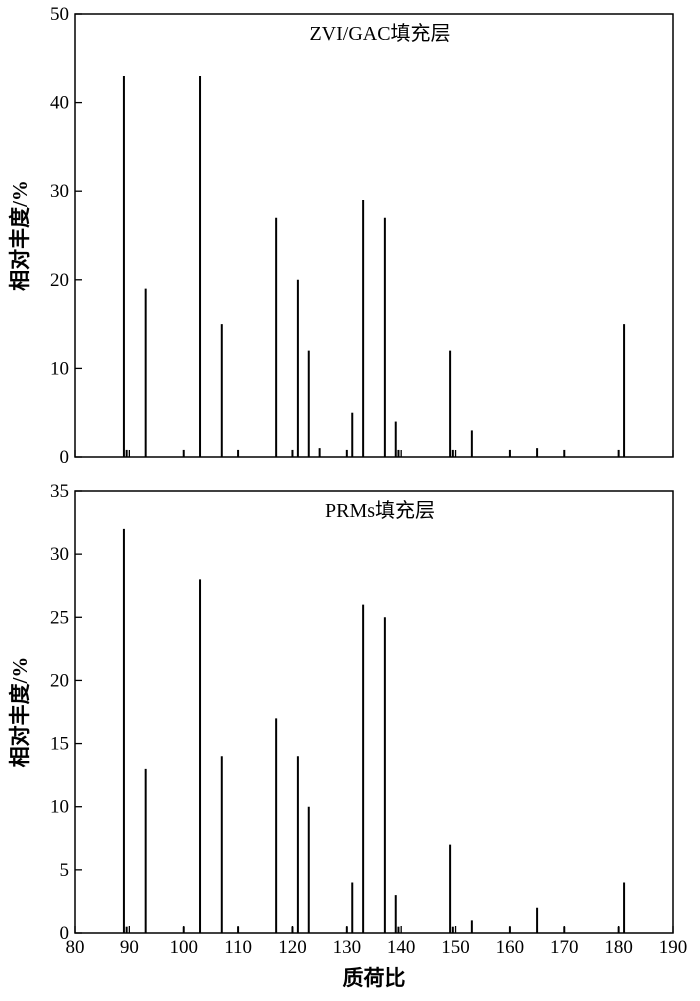  I want to click on y-tick-label: 40, so click(59, 103).